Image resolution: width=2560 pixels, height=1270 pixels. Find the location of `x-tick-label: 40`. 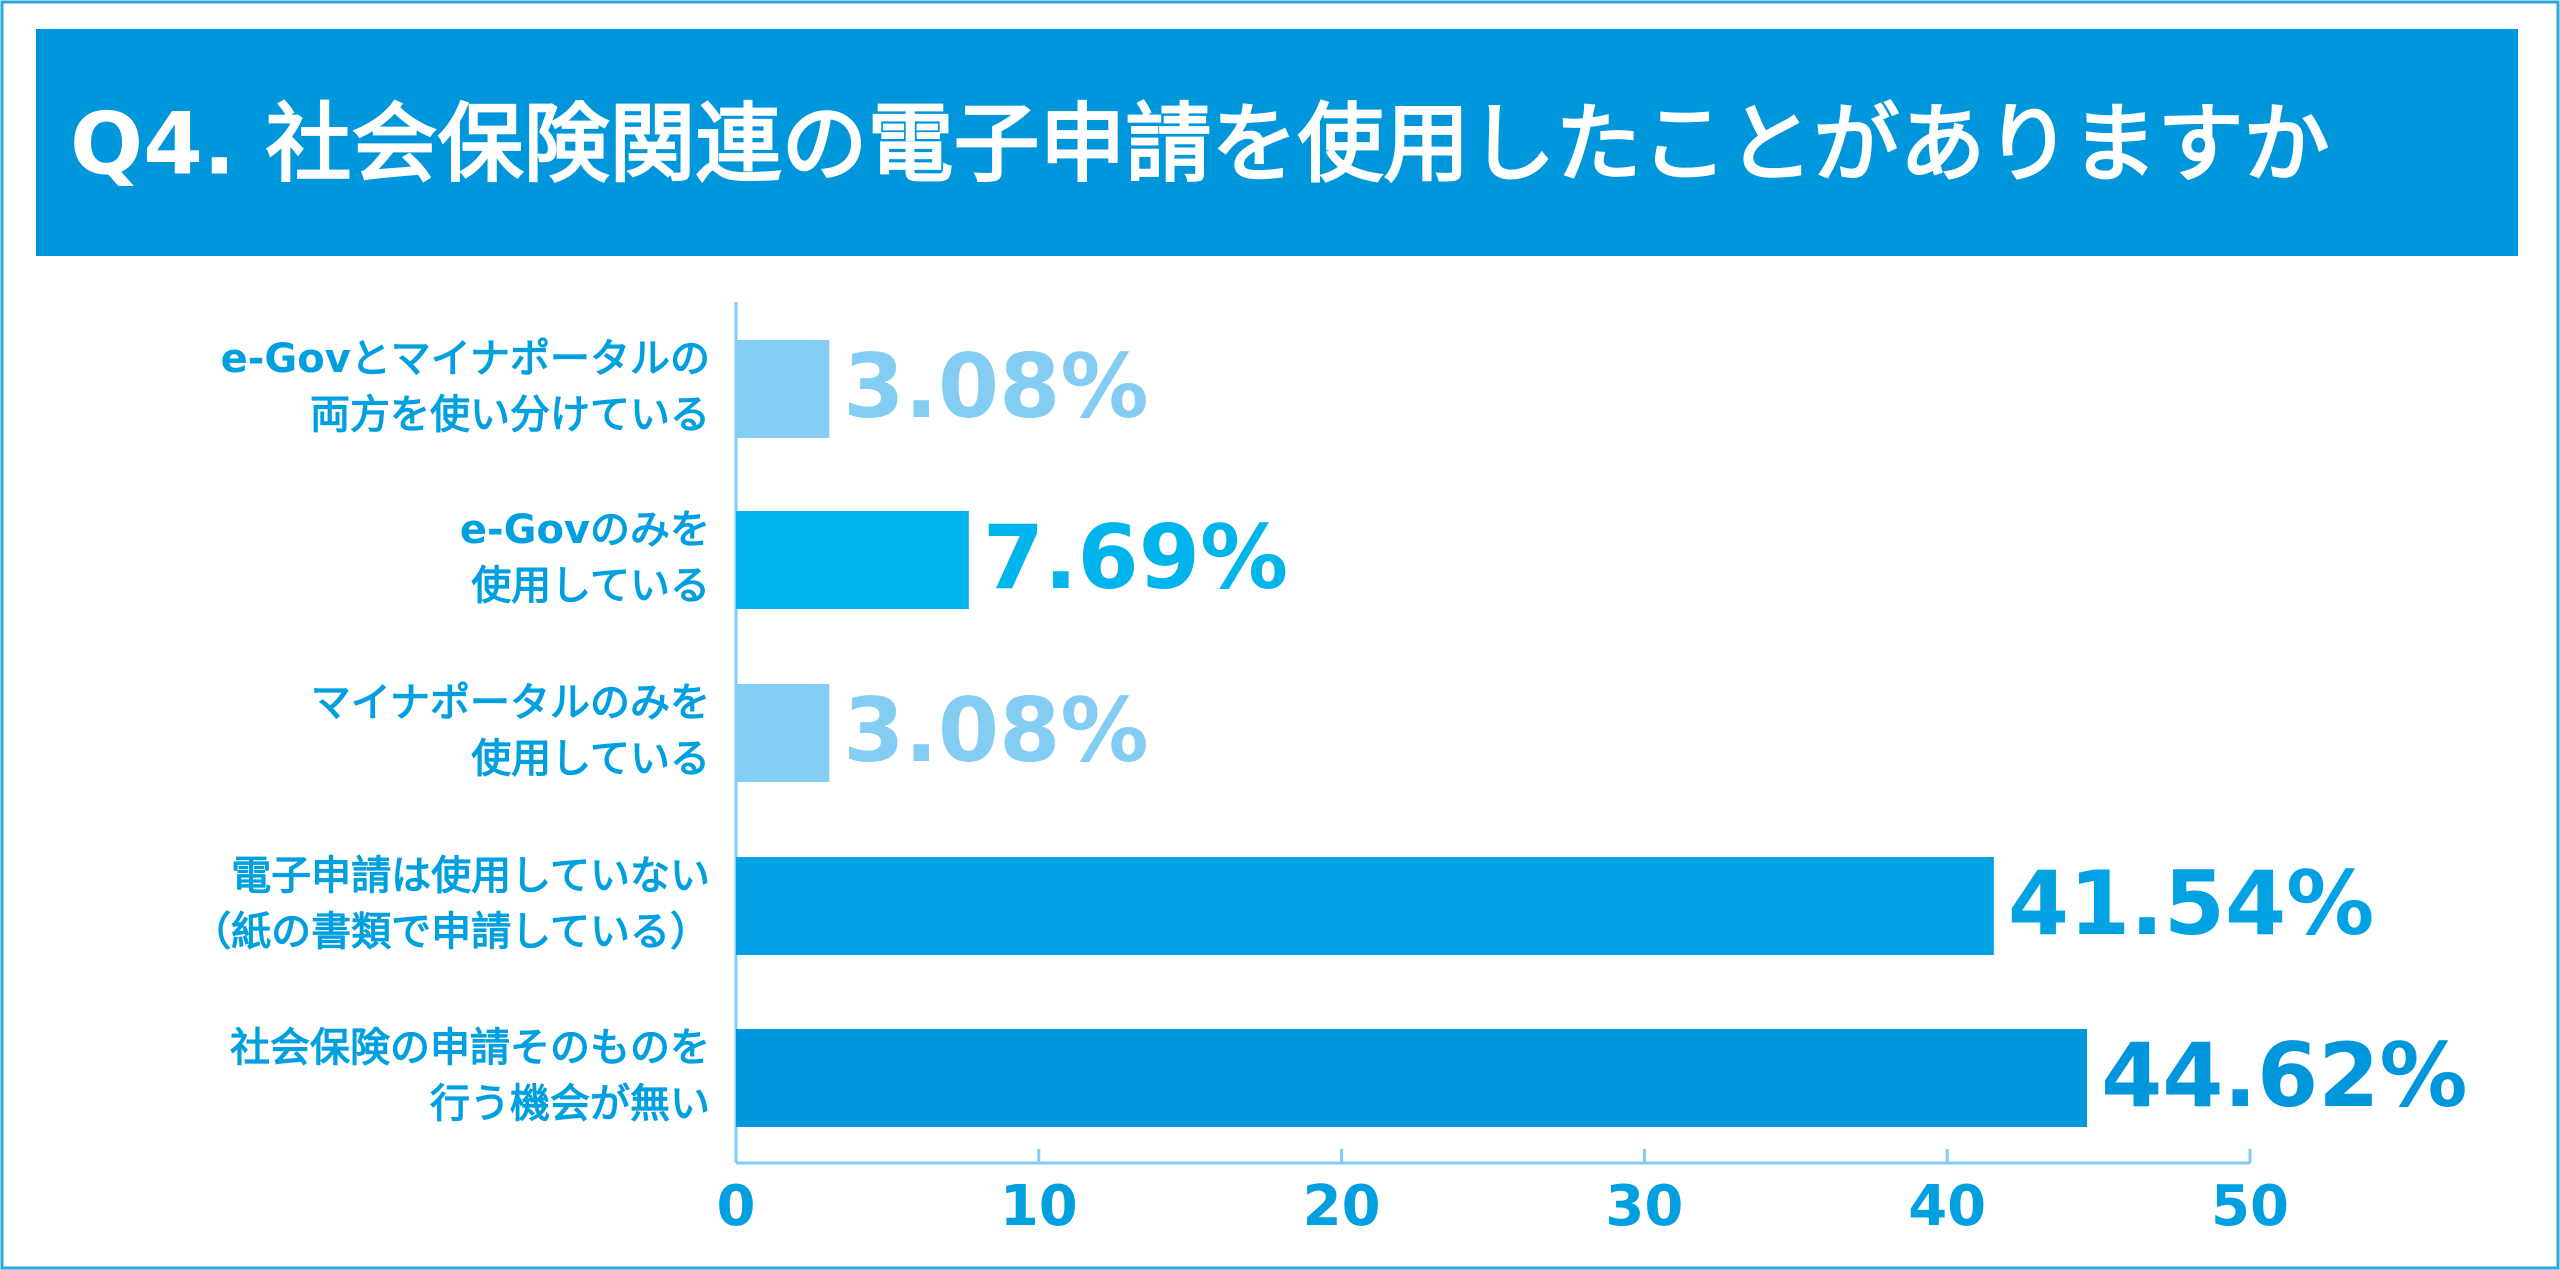

x-tick-label: 40 is located at coordinates (1947, 1206).